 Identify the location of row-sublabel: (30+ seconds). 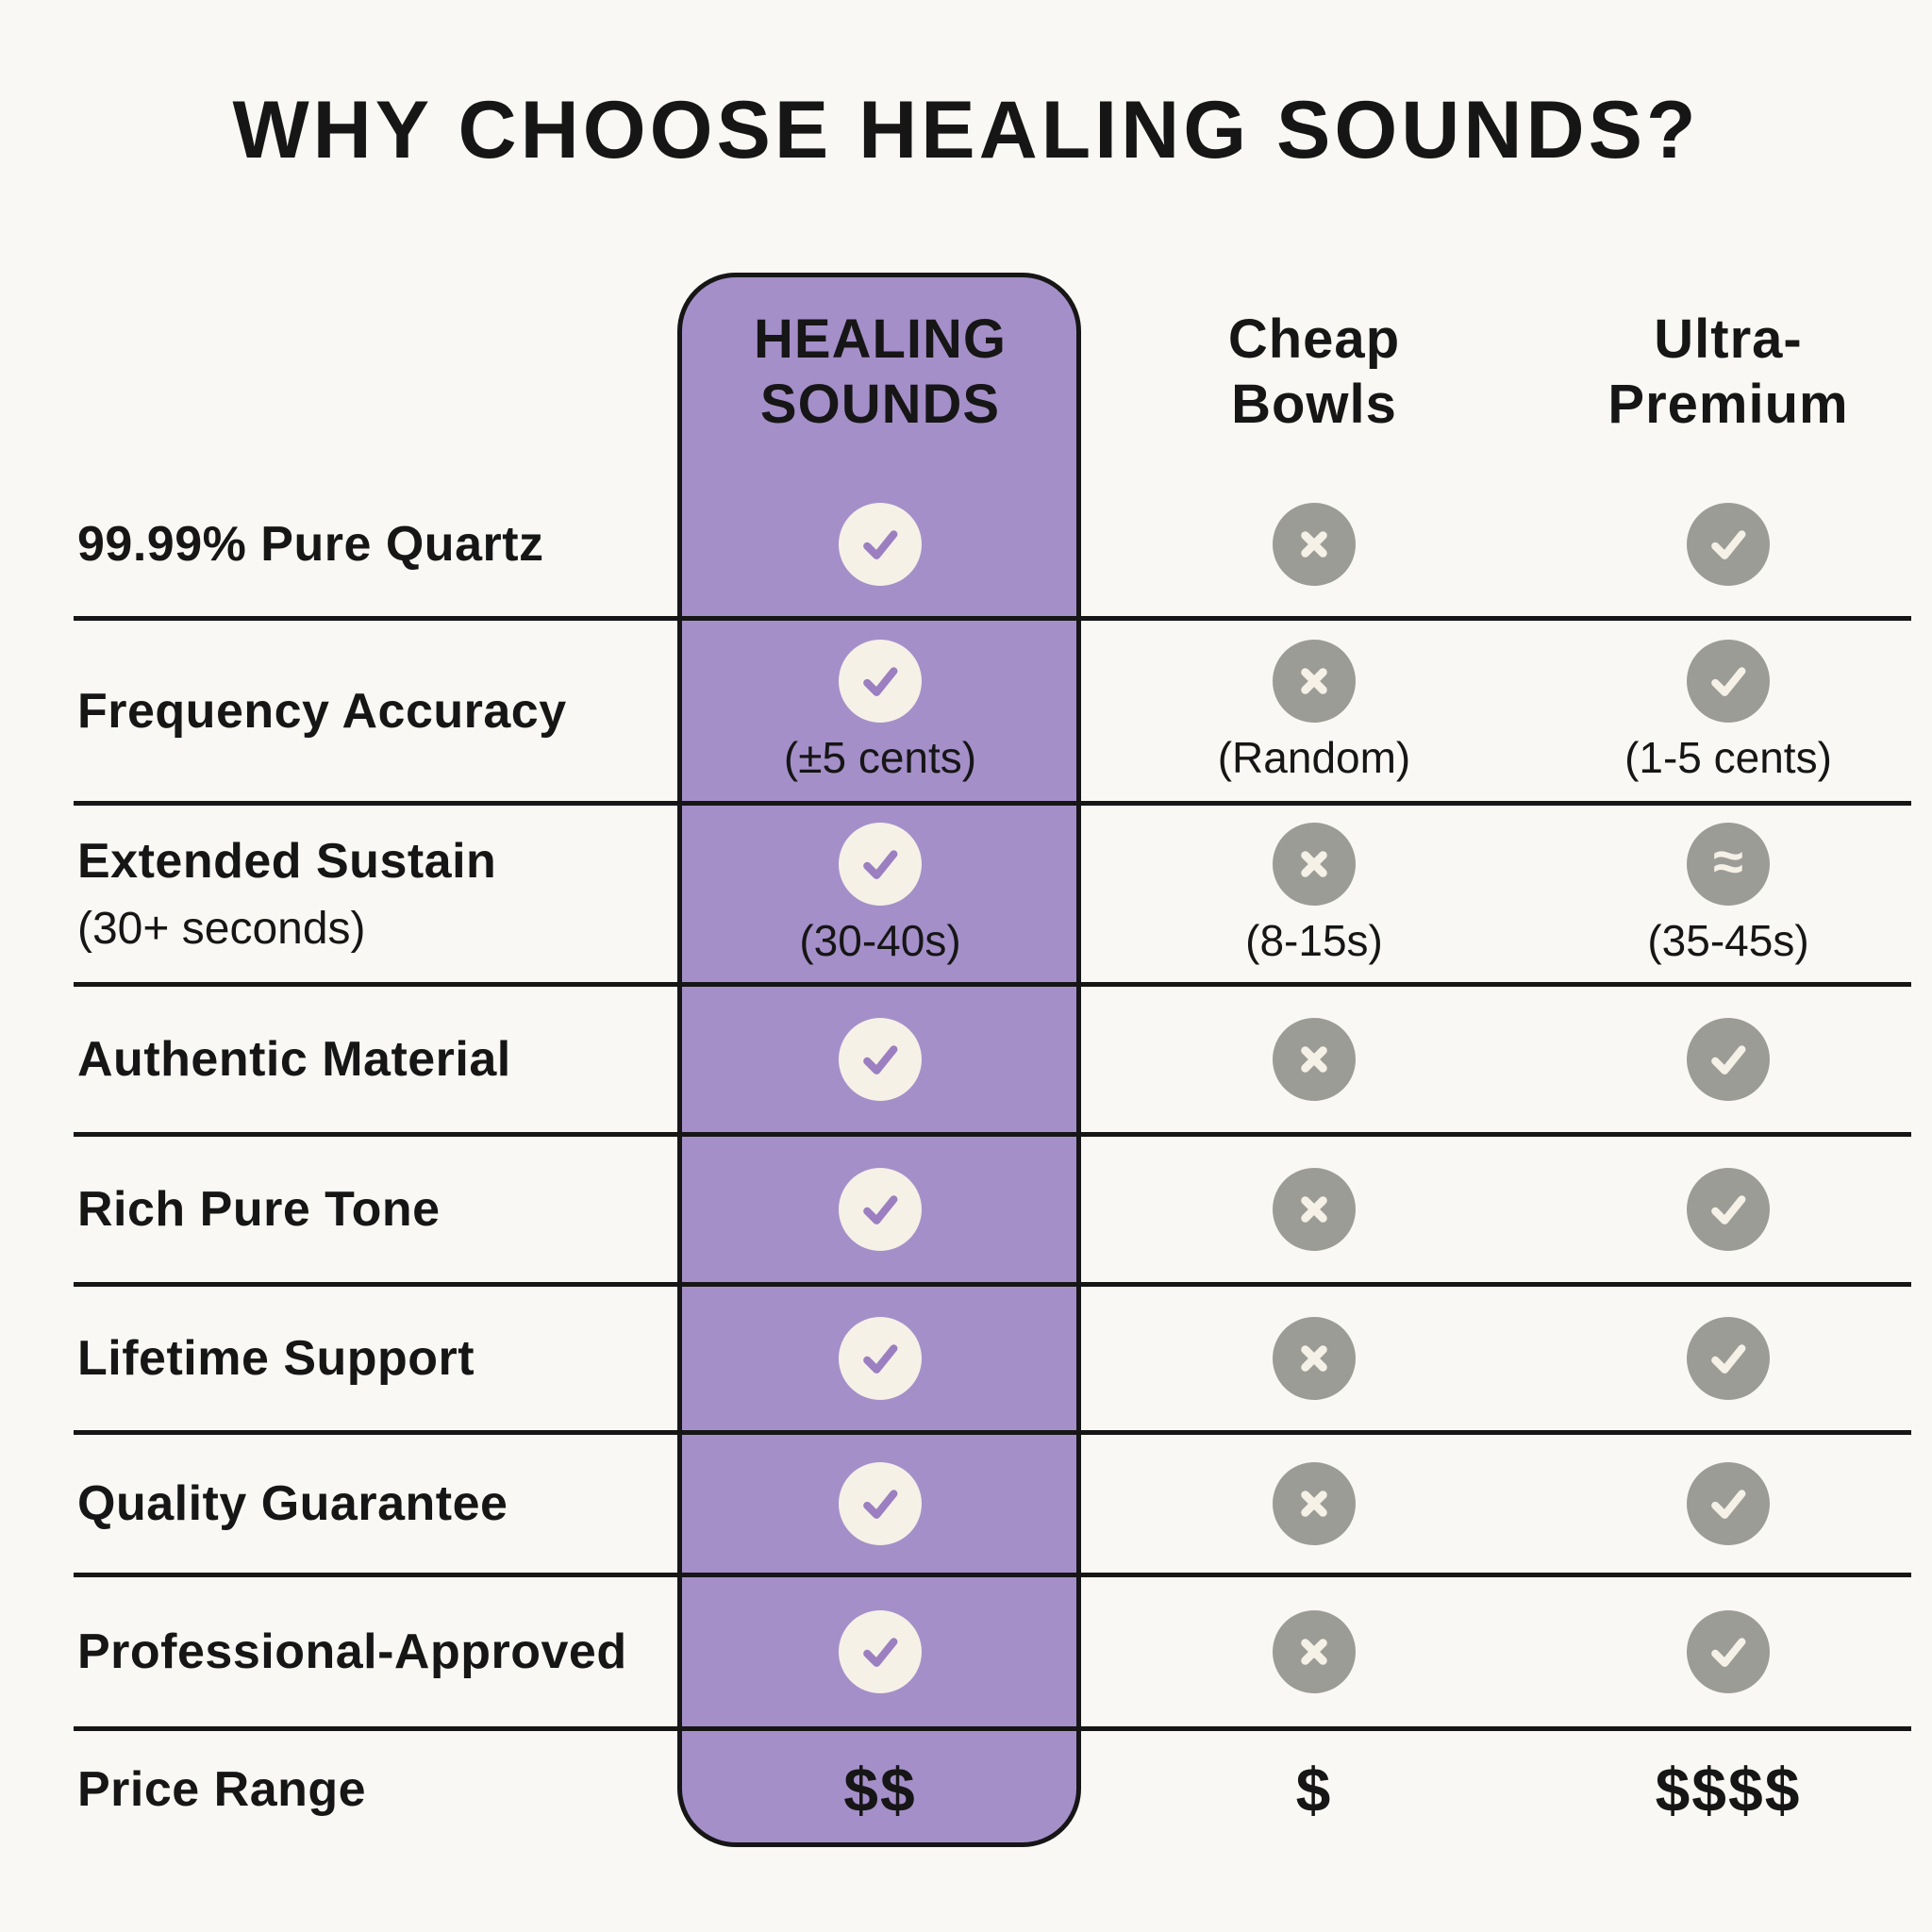
(221, 929).